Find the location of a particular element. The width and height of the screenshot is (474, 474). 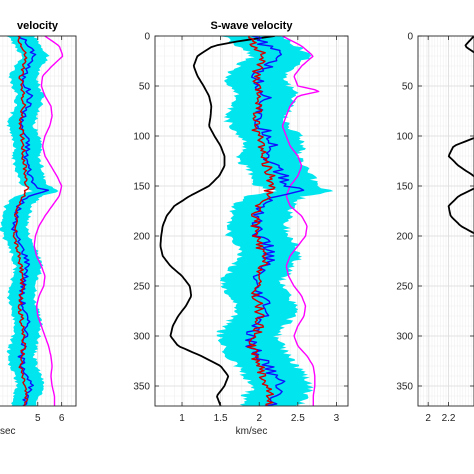

x-tick-label: 2.2 is located at coordinates (449, 418).